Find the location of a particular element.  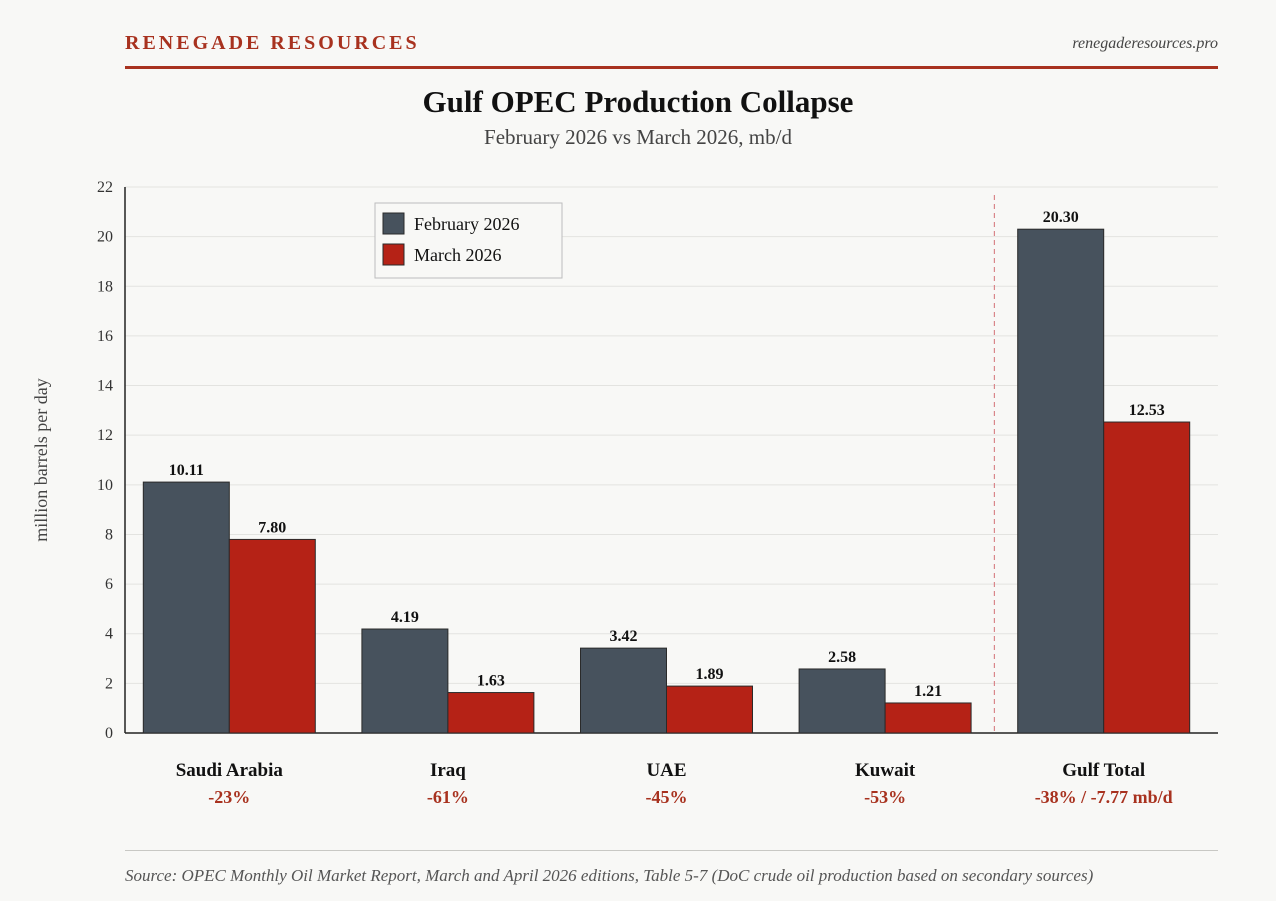

y-tick-label: 16 is located at coordinates (105, 336).